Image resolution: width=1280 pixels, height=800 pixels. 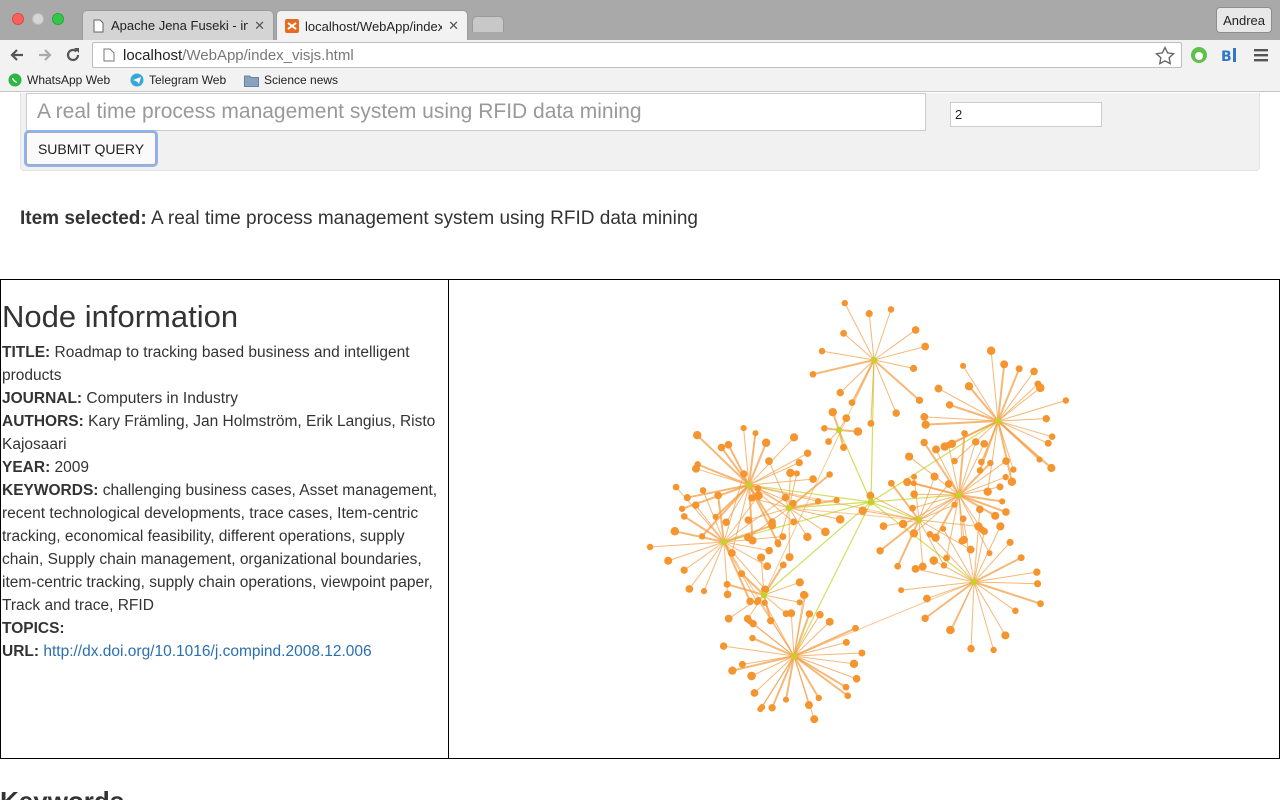 I want to click on bookmark-telegram: Telegram Web, so click(x=178, y=80).